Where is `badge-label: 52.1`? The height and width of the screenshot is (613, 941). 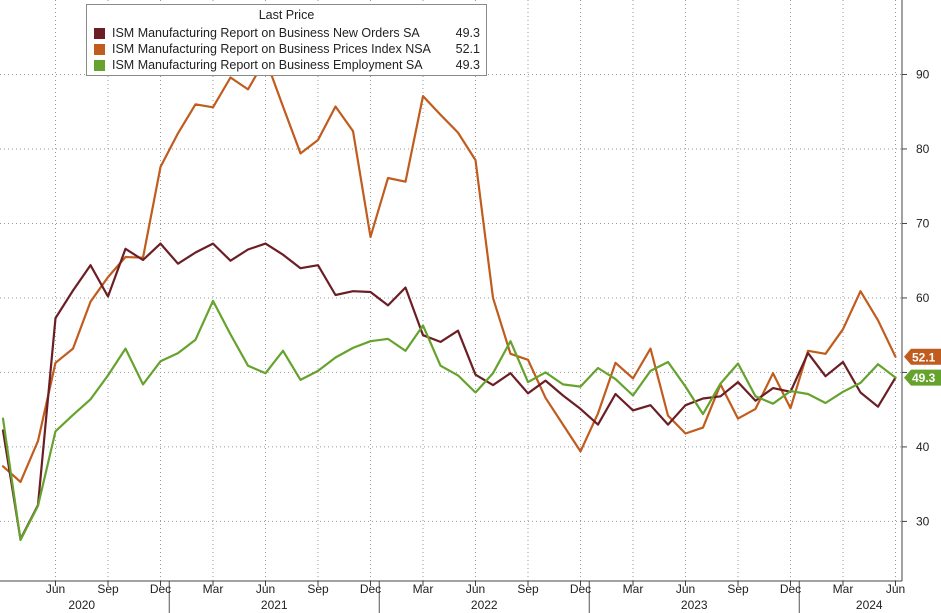
badge-label: 52.1 is located at coordinates (924, 357).